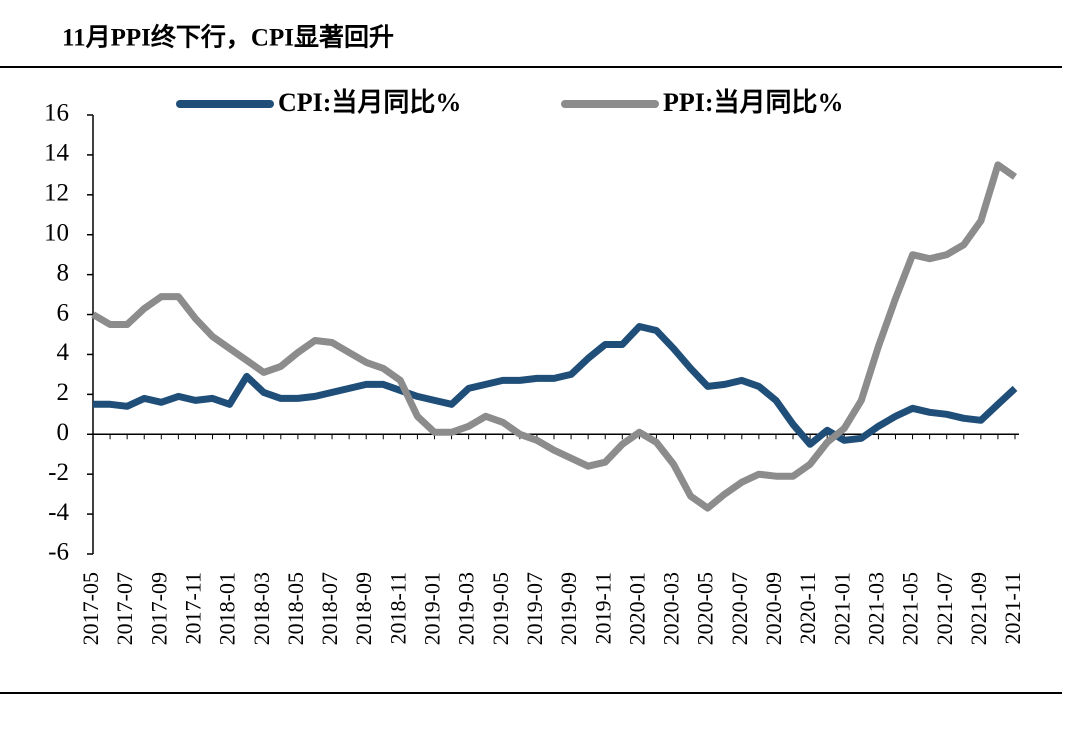  What do you see at coordinates (739, 608) in the screenshot?
I see `x-tick-label: 2020-07` at bounding box center [739, 608].